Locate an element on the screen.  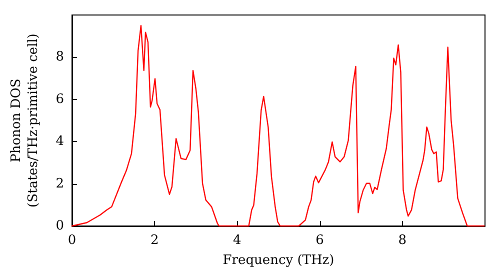
y-axis-title: Phonon DOS (States/THz·primitive cell) is located at coordinates (25, 120).